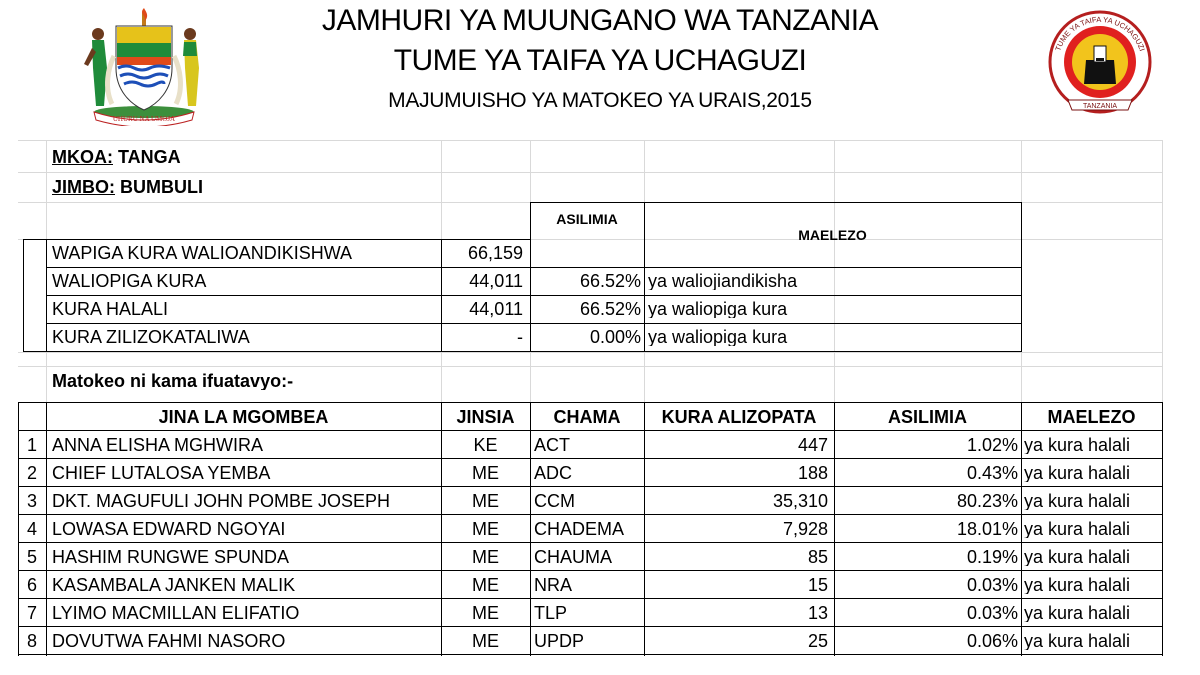 The width and height of the screenshot is (1200, 675). I want to click on header-votes: KURA ALIZOPATA, so click(739, 417).